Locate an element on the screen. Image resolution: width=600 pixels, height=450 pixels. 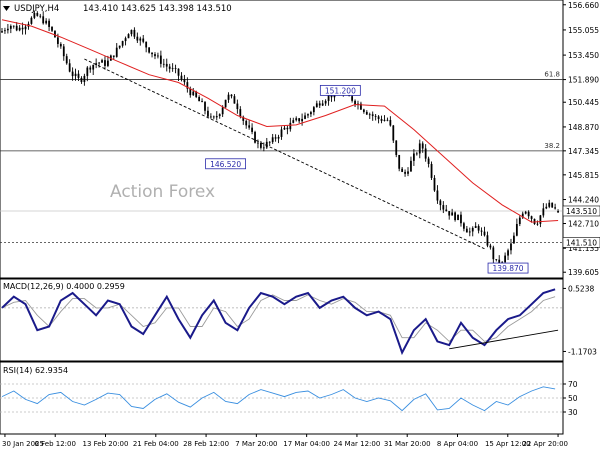
rsi-y-tick-label: 30 is located at coordinates (573, 412).